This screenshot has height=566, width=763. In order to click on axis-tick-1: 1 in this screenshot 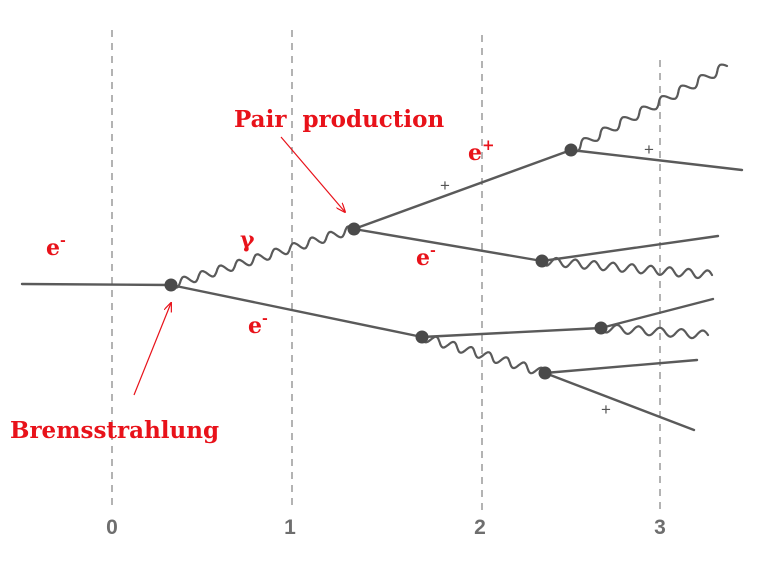, I will do `click(290, 527)`.